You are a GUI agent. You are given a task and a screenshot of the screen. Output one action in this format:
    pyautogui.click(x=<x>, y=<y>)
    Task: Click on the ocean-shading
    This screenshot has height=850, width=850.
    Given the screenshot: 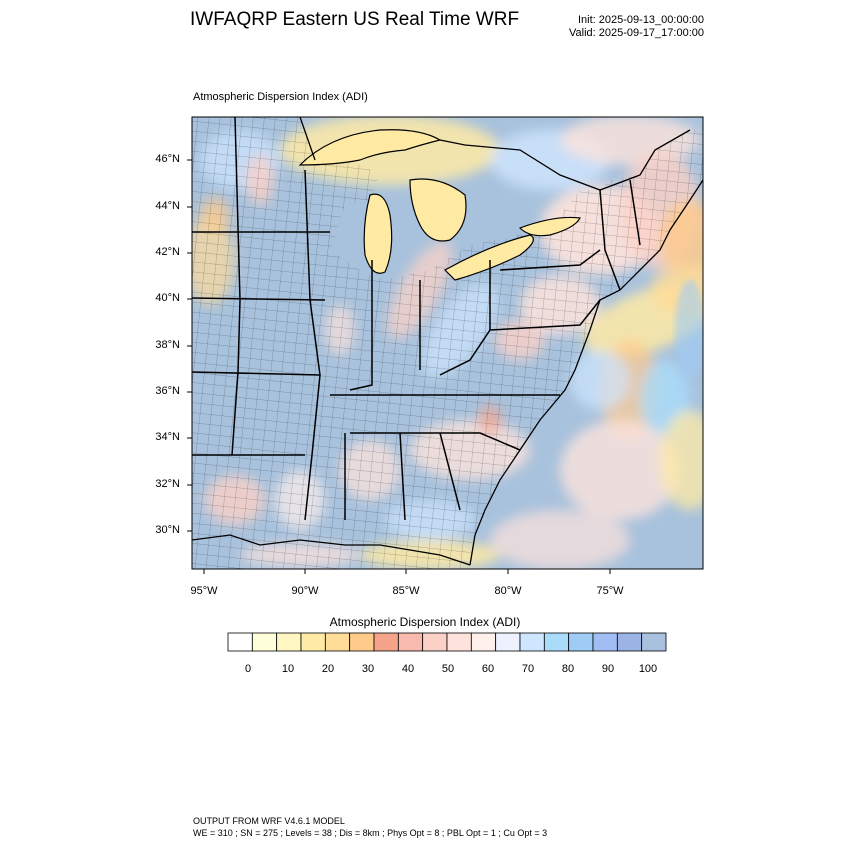 What is the action you would take?
    pyautogui.click(x=689, y=330)
    